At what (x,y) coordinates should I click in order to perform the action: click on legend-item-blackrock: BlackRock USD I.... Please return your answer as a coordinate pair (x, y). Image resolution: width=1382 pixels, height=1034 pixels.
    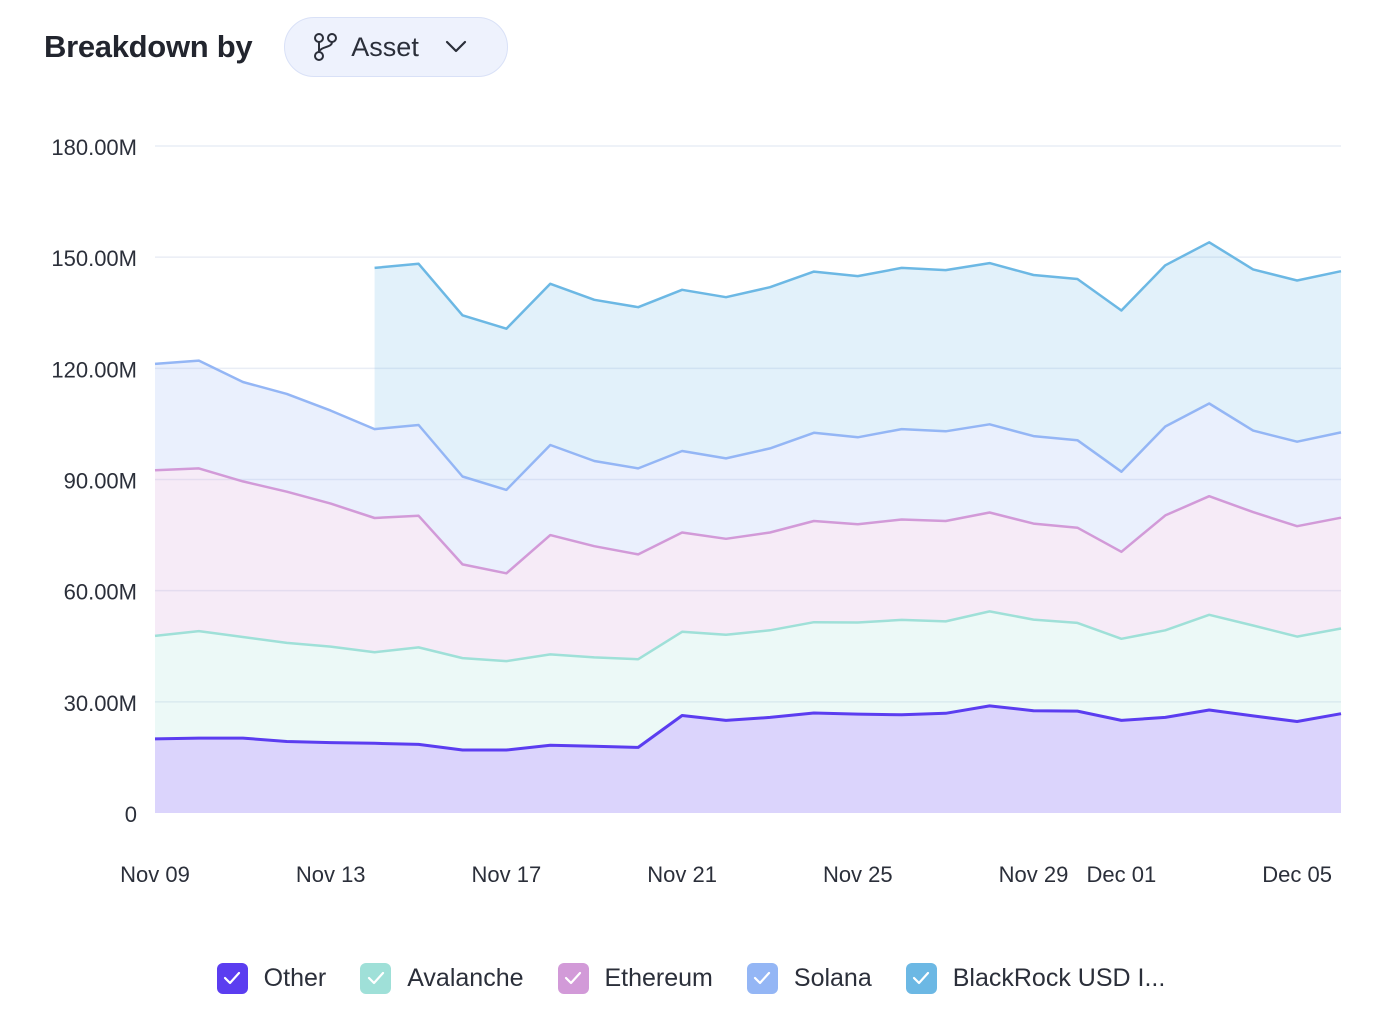
    Looking at the image, I should click on (1035, 978).